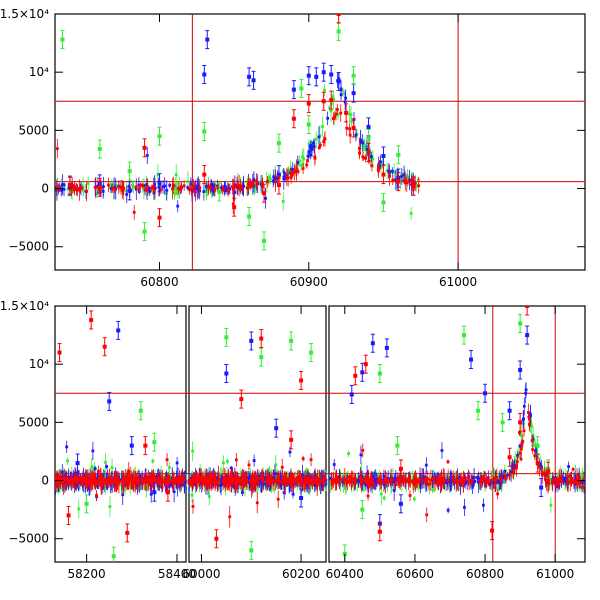 The height and width of the screenshot is (600, 600). I want to click on panel-1-x-tick-label-2: 60900, so click(309, 282).